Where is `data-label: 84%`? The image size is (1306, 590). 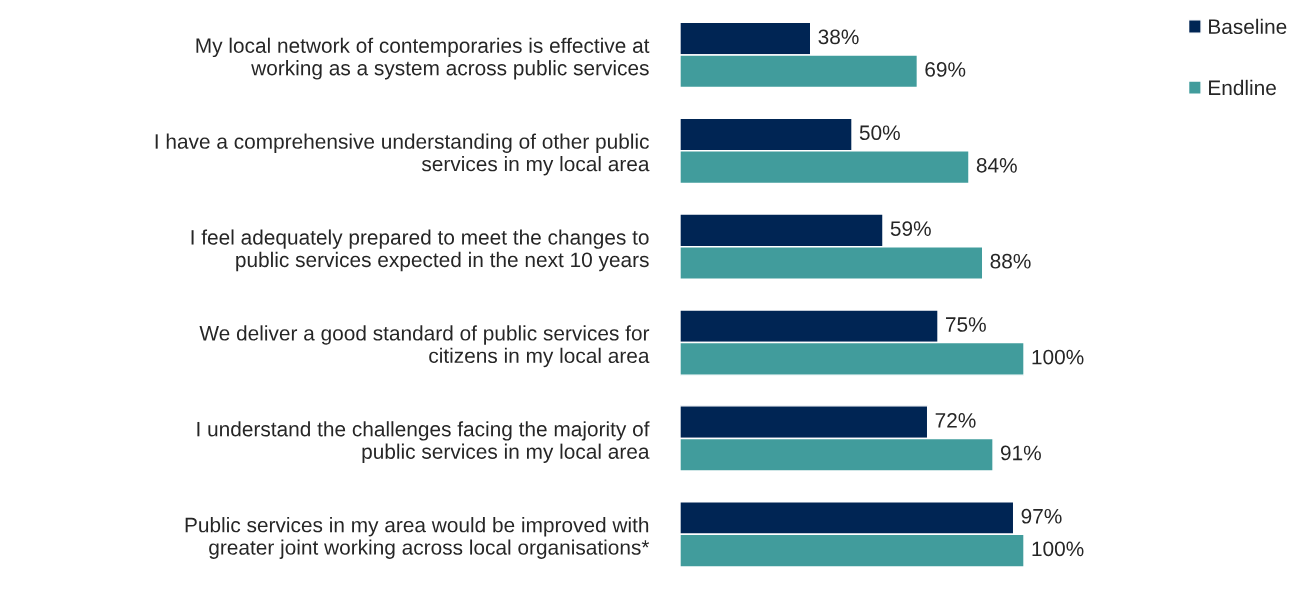
data-label: 84% is located at coordinates (996, 165).